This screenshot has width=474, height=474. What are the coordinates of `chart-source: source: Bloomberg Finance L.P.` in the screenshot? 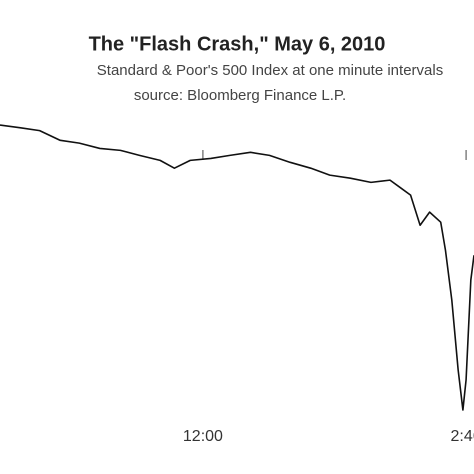 It's located at (240, 95).